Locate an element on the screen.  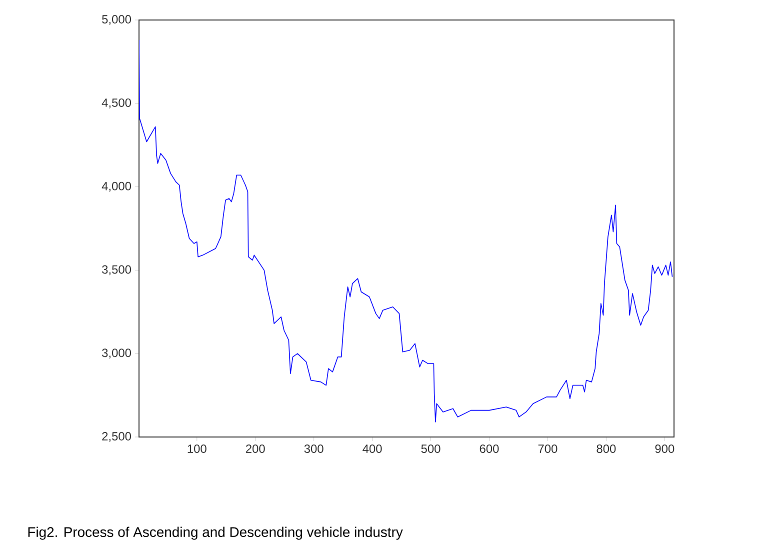
y-tick-label: 3,500 is located at coordinates (117, 270).